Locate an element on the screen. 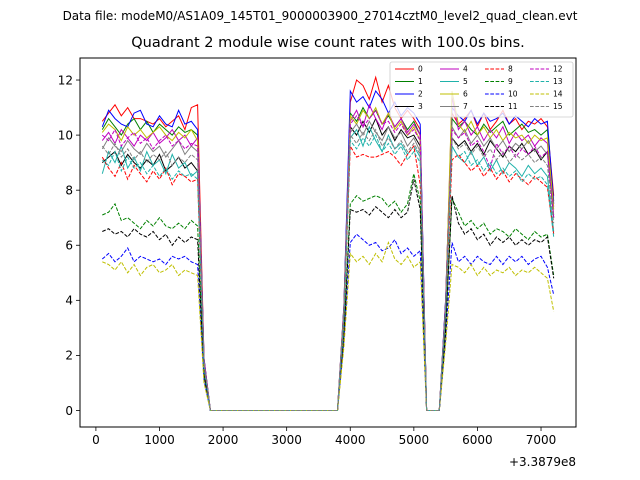 The height and width of the screenshot is (480, 640). legend-label-2: 2 is located at coordinates (420, 94).